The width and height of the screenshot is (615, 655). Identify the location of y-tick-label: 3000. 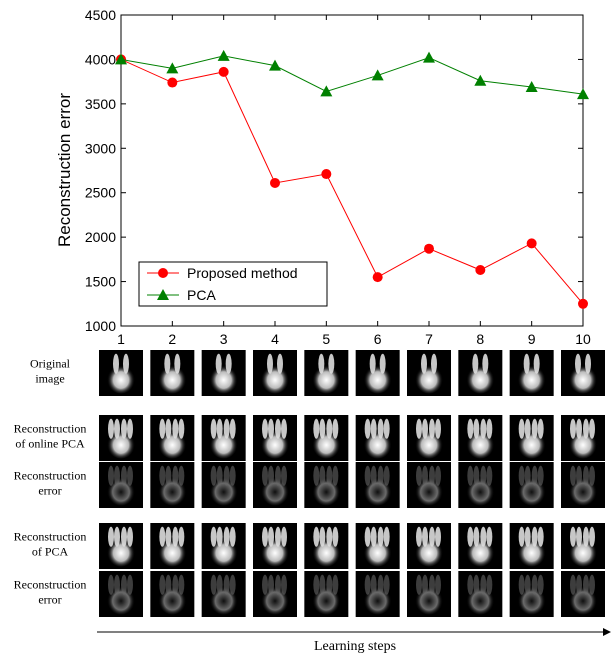
(100, 148).